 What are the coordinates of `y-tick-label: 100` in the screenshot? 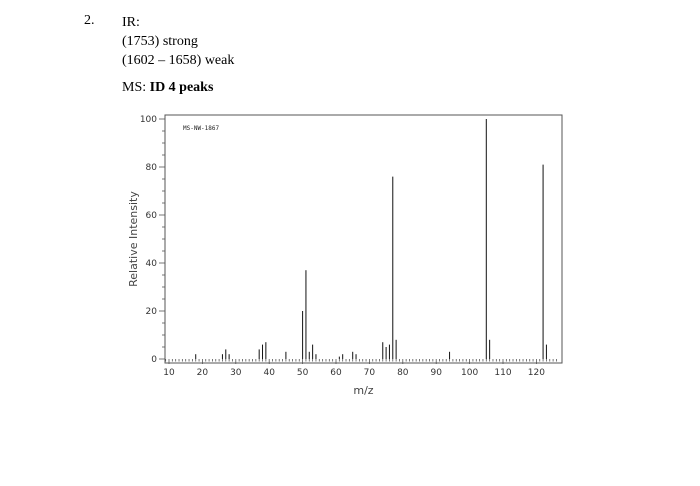 It's located at (148, 120).